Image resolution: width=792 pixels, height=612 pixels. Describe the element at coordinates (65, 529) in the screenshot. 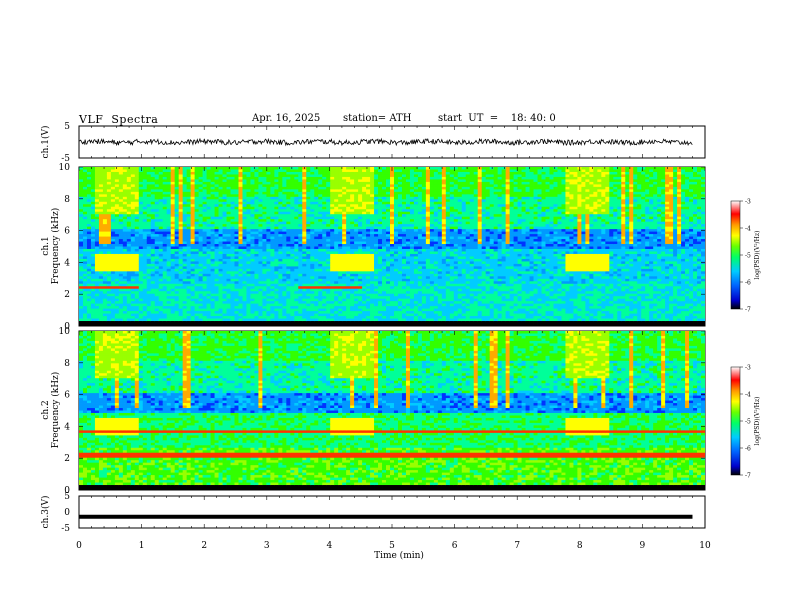

I see `ch3-waveform-y-tick-label: -5` at that location.